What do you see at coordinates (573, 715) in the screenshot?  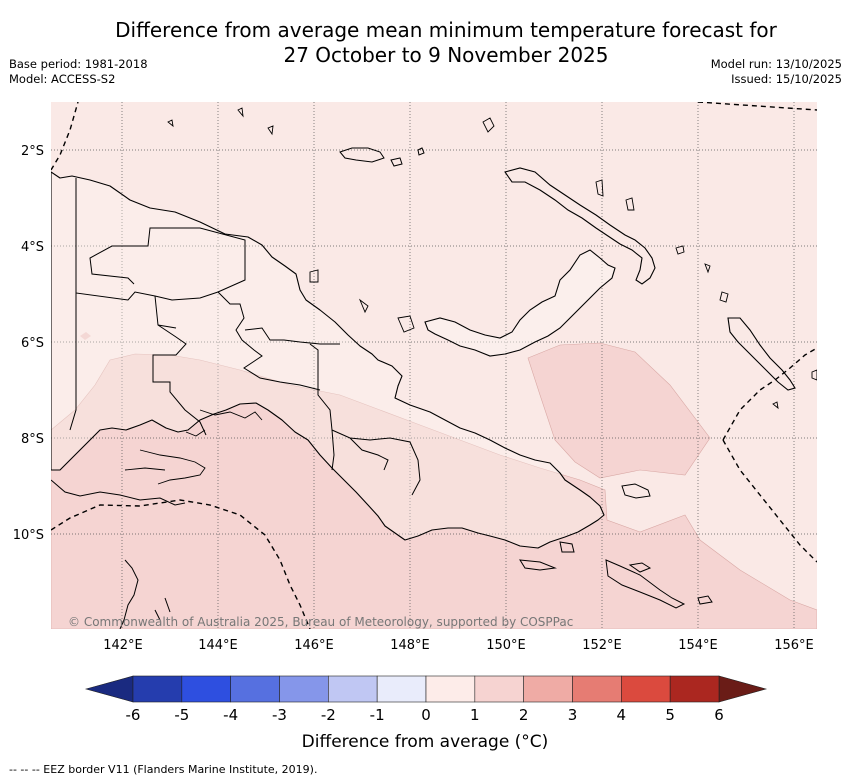 I see `colorbar-tick-label: 3` at bounding box center [573, 715].